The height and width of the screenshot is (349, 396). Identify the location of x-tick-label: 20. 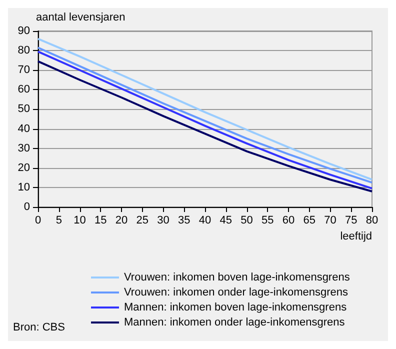
(121, 220).